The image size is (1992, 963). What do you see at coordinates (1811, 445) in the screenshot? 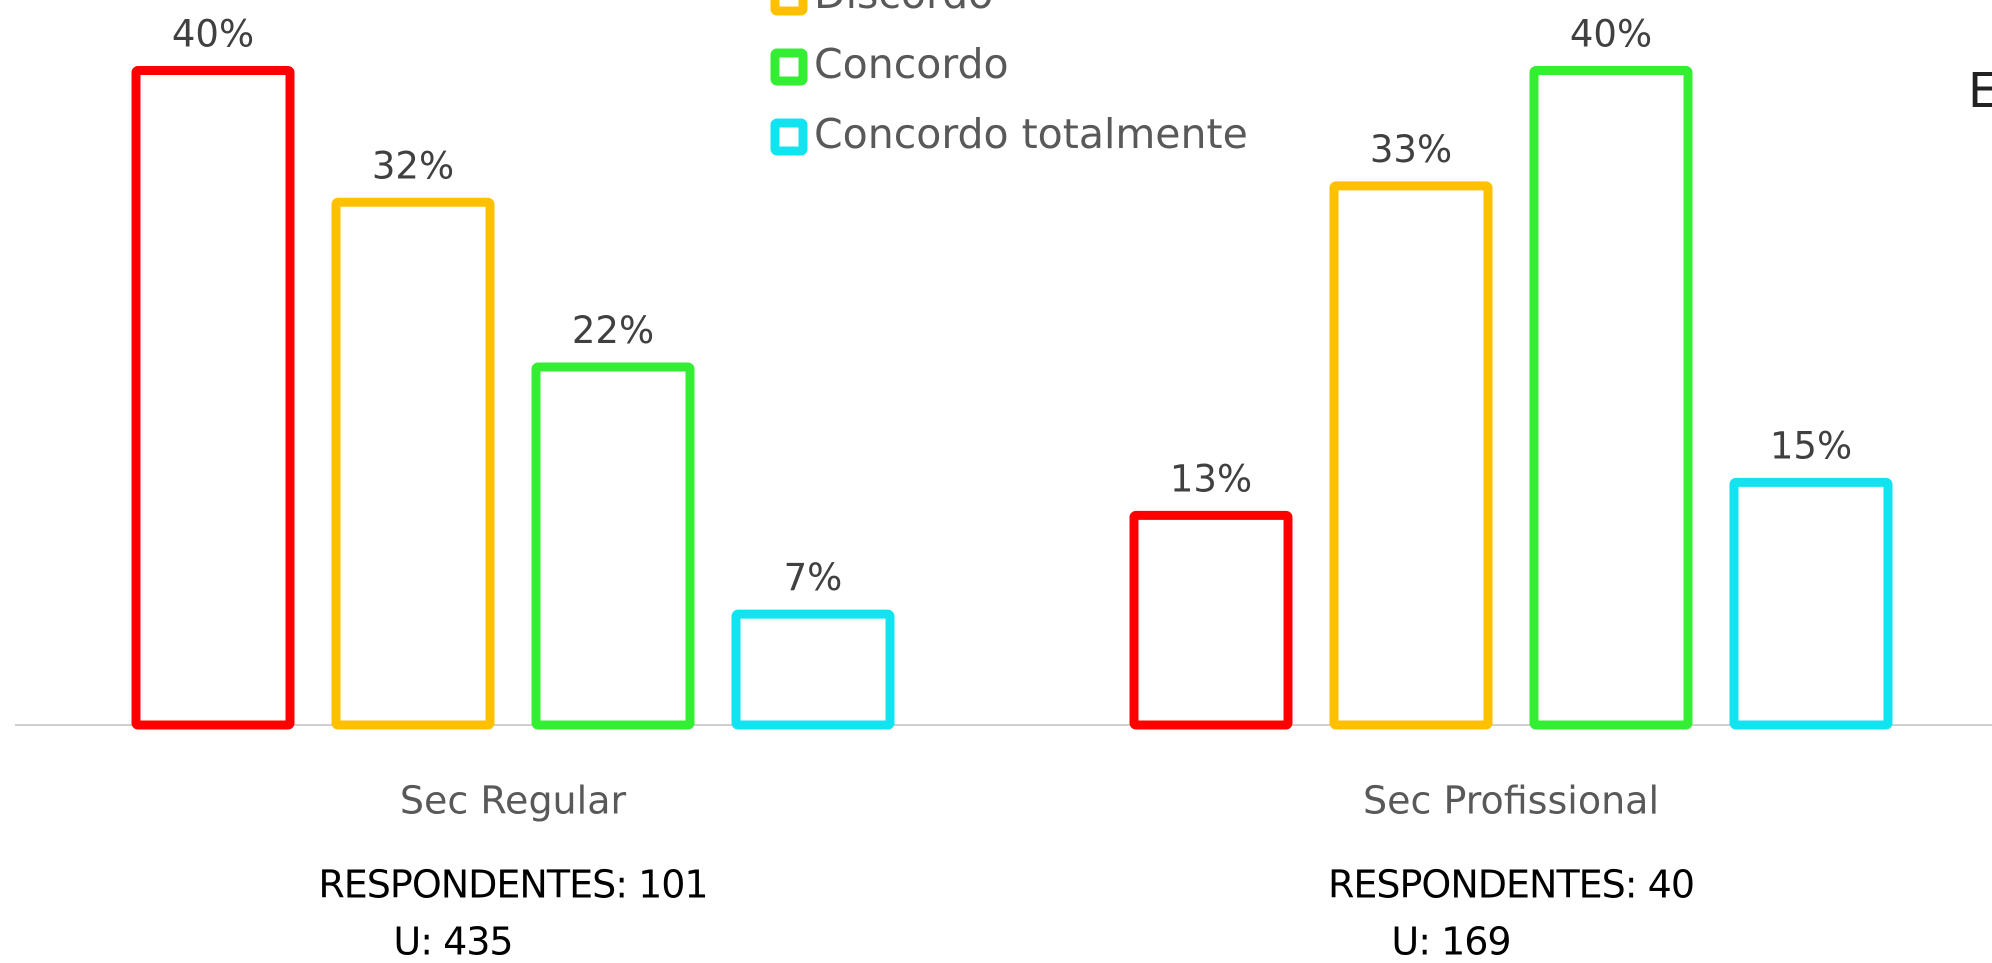
I see `data-label: 15%` at bounding box center [1811, 445].